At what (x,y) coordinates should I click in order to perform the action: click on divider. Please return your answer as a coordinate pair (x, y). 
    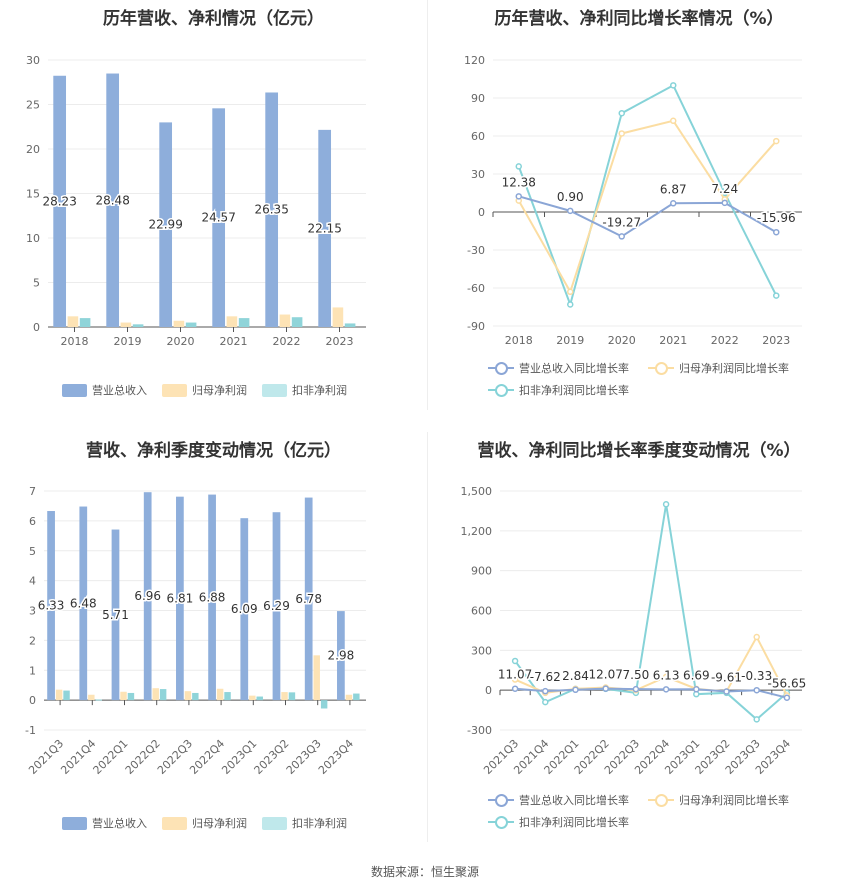
    Looking at the image, I should click on (427, 205).